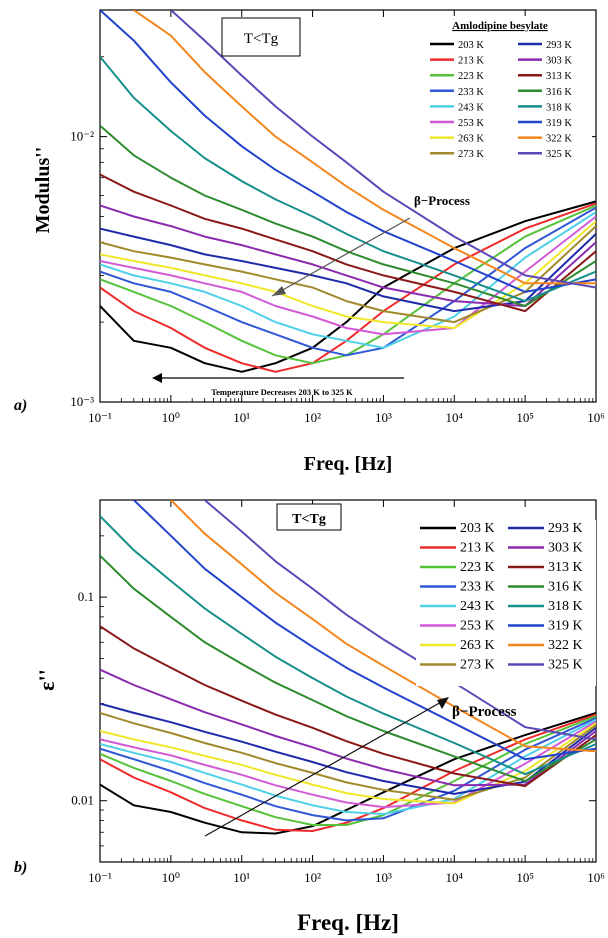  I want to click on series-line-253k, so click(348, 275).